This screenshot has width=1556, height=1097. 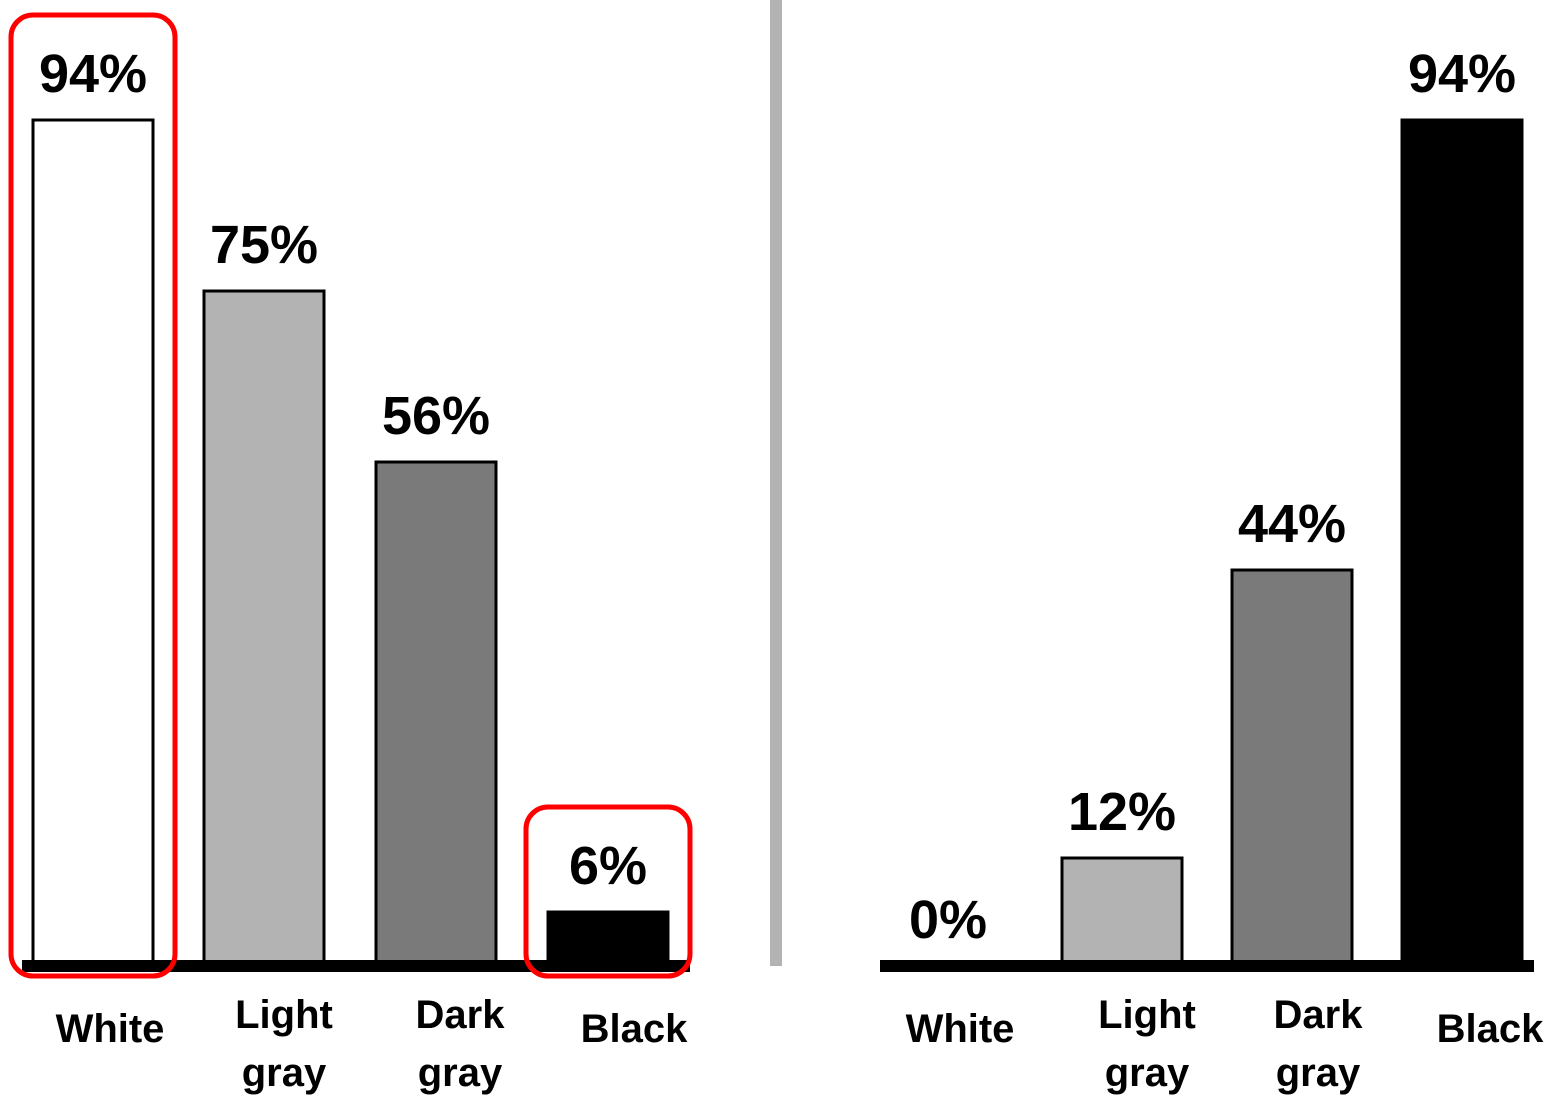 I want to click on value-label-left-black: 6%, so click(x=608, y=866).